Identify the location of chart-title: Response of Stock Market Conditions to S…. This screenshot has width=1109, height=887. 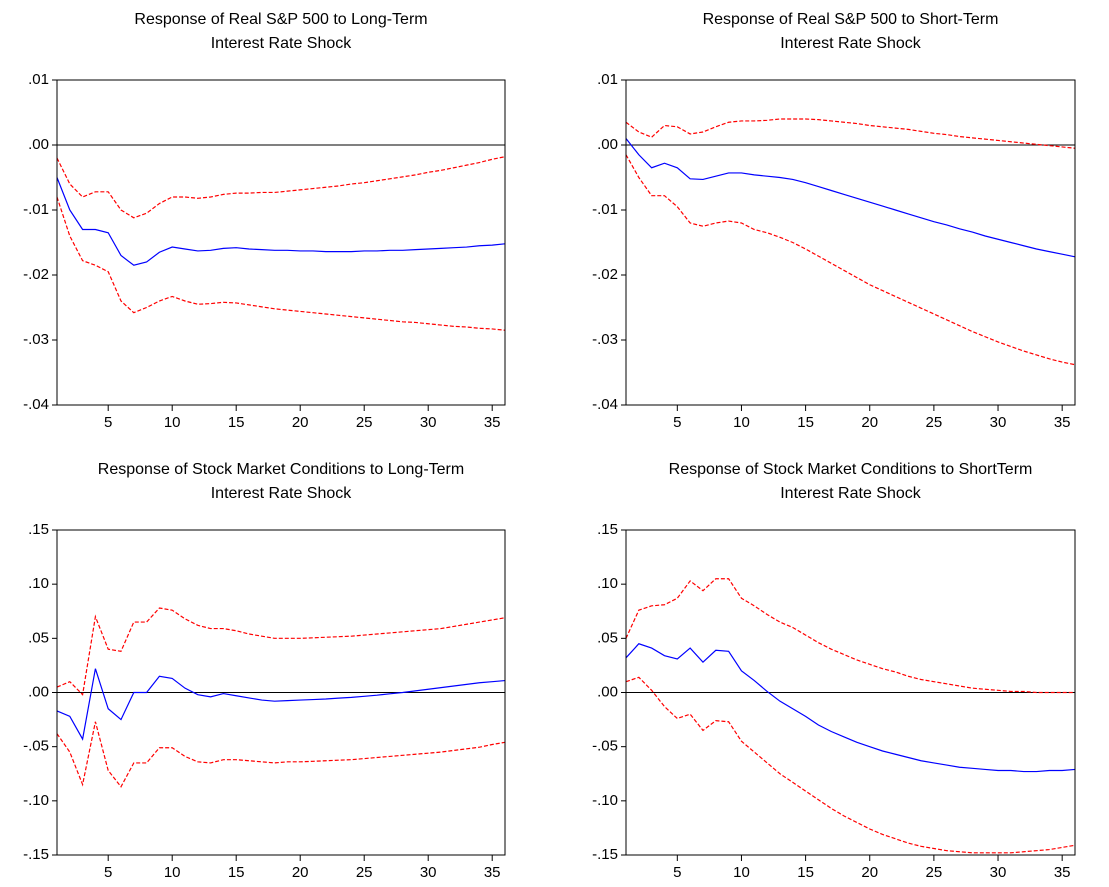
(851, 469).